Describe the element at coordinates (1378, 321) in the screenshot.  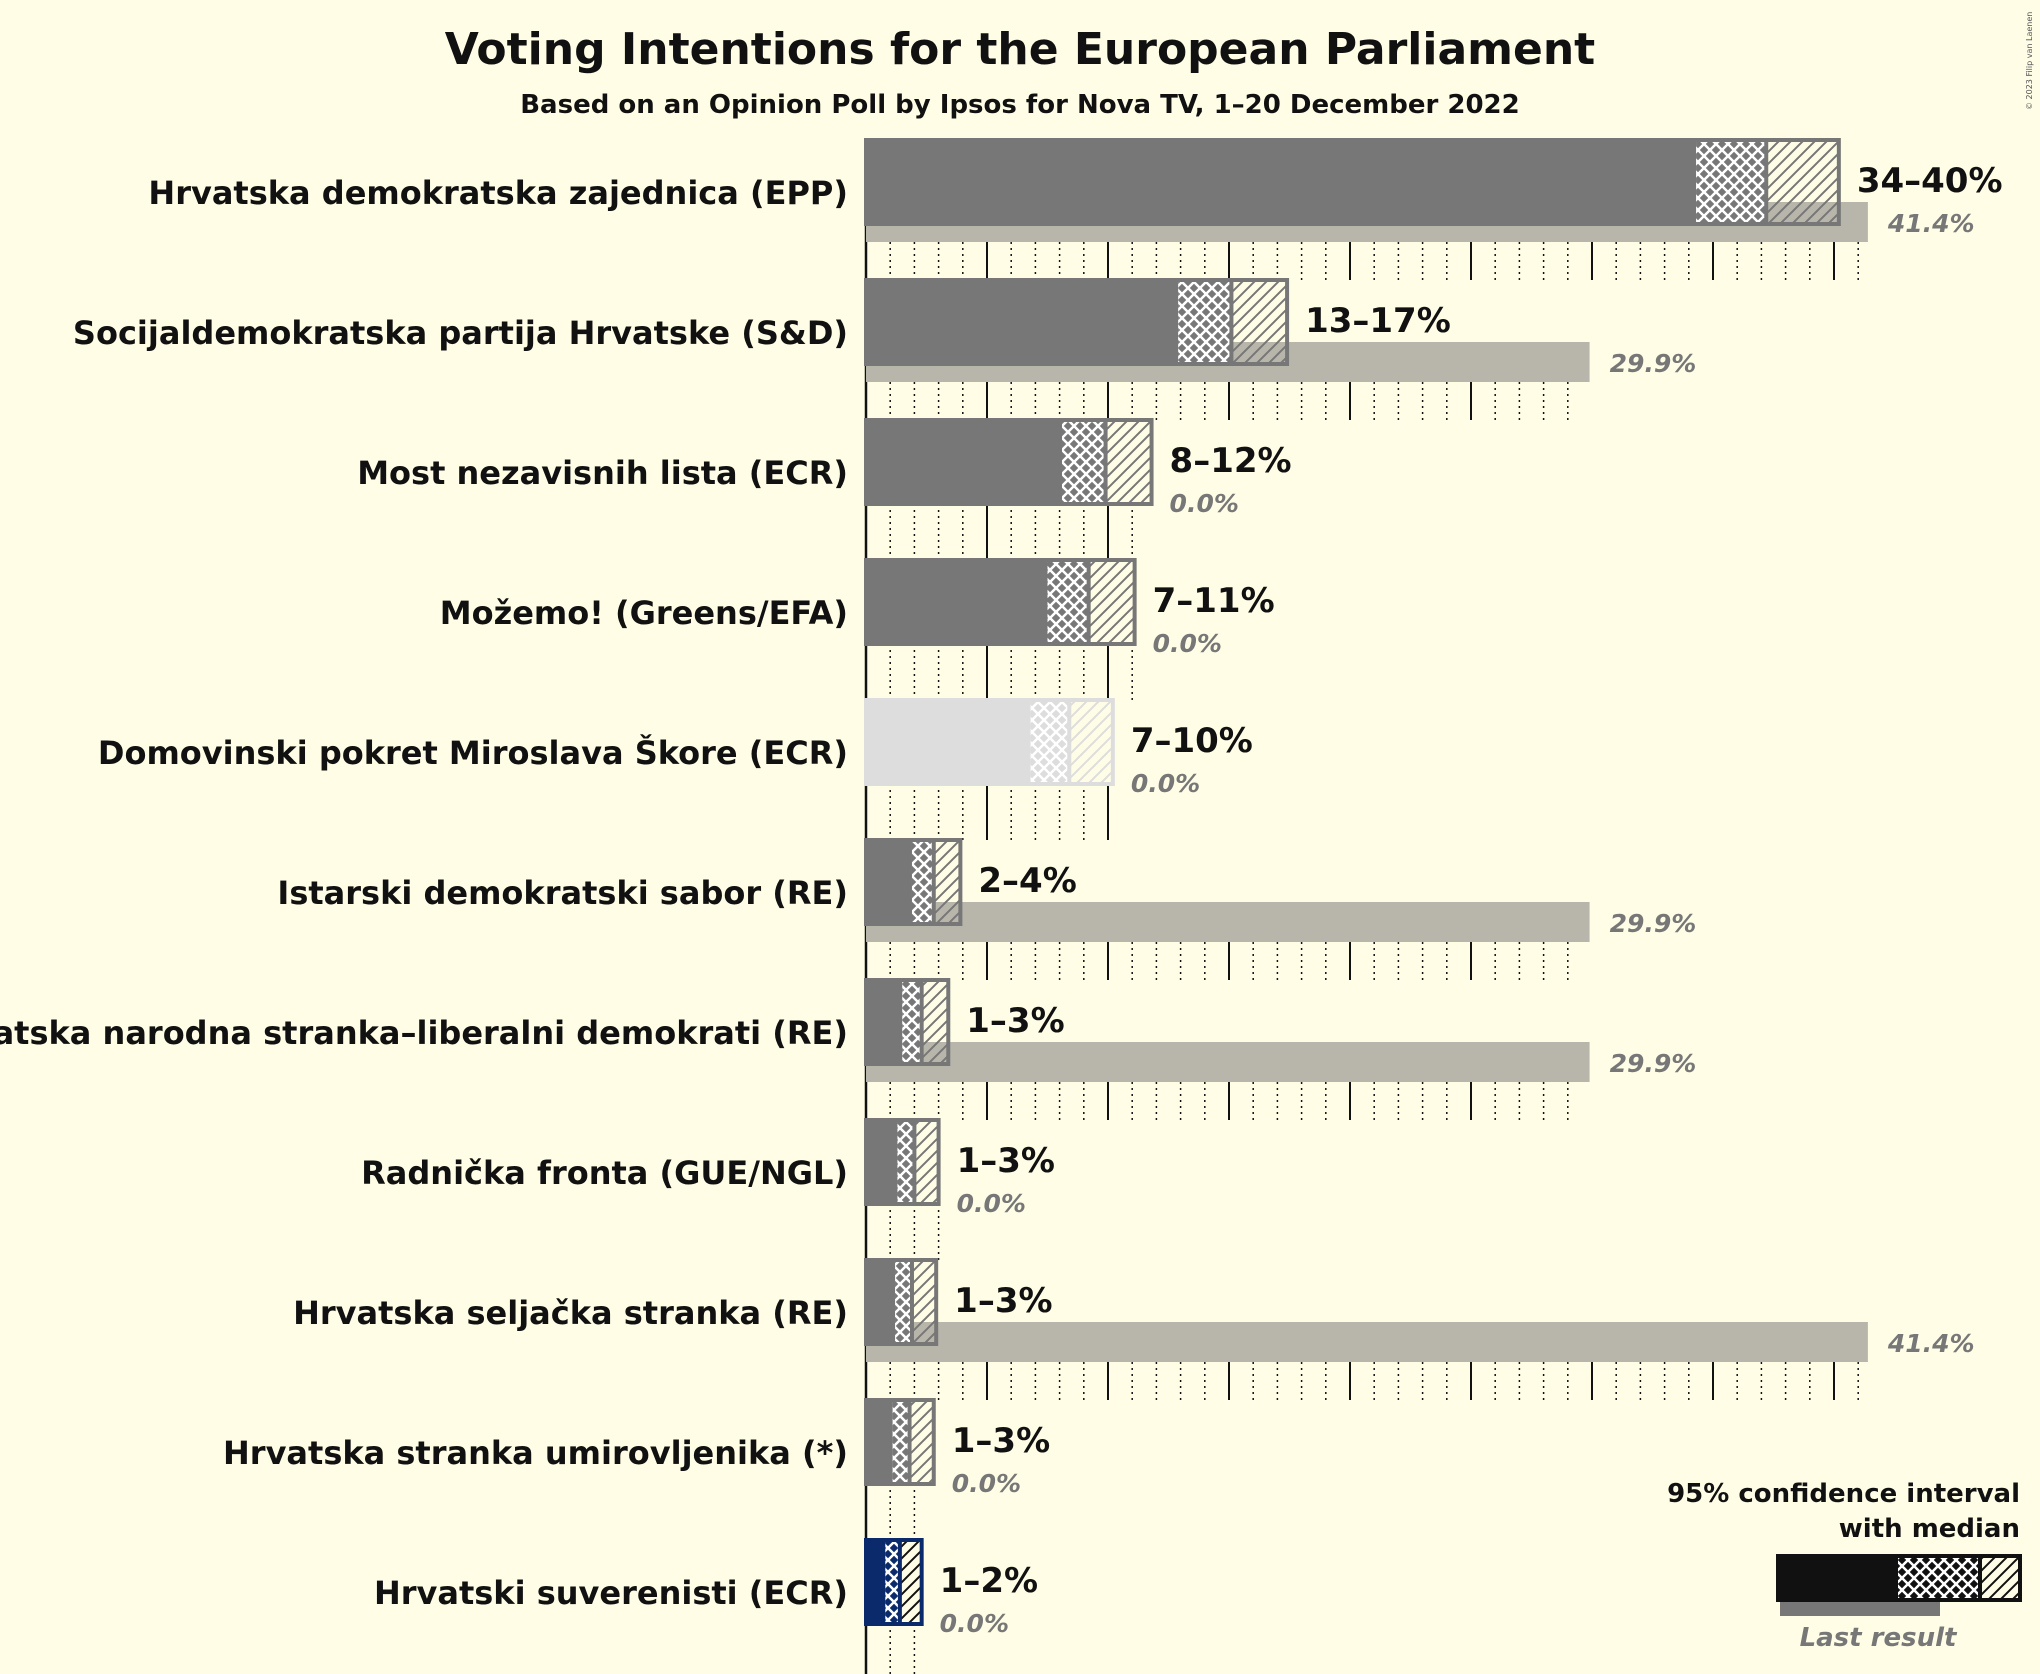
I see `range-label: 13–17%` at that location.